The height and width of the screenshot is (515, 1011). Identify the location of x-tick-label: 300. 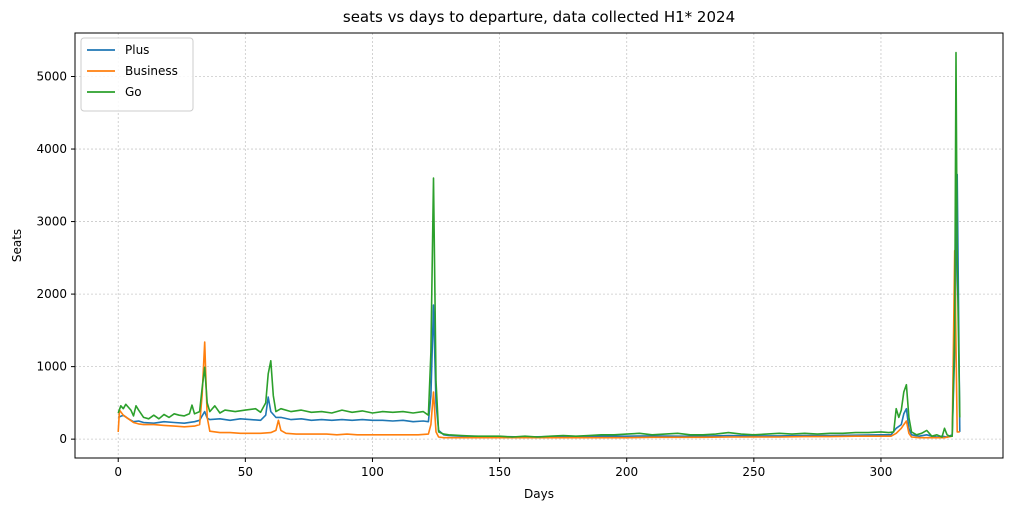
(881, 472).